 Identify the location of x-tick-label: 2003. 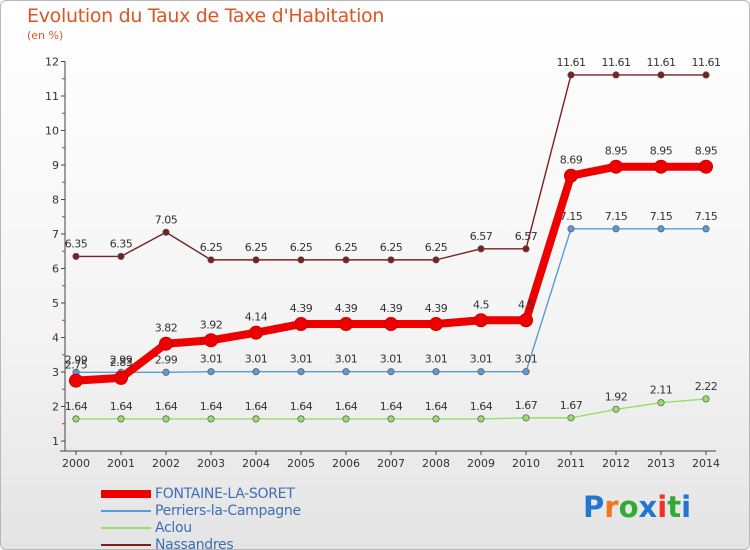
(211, 463).